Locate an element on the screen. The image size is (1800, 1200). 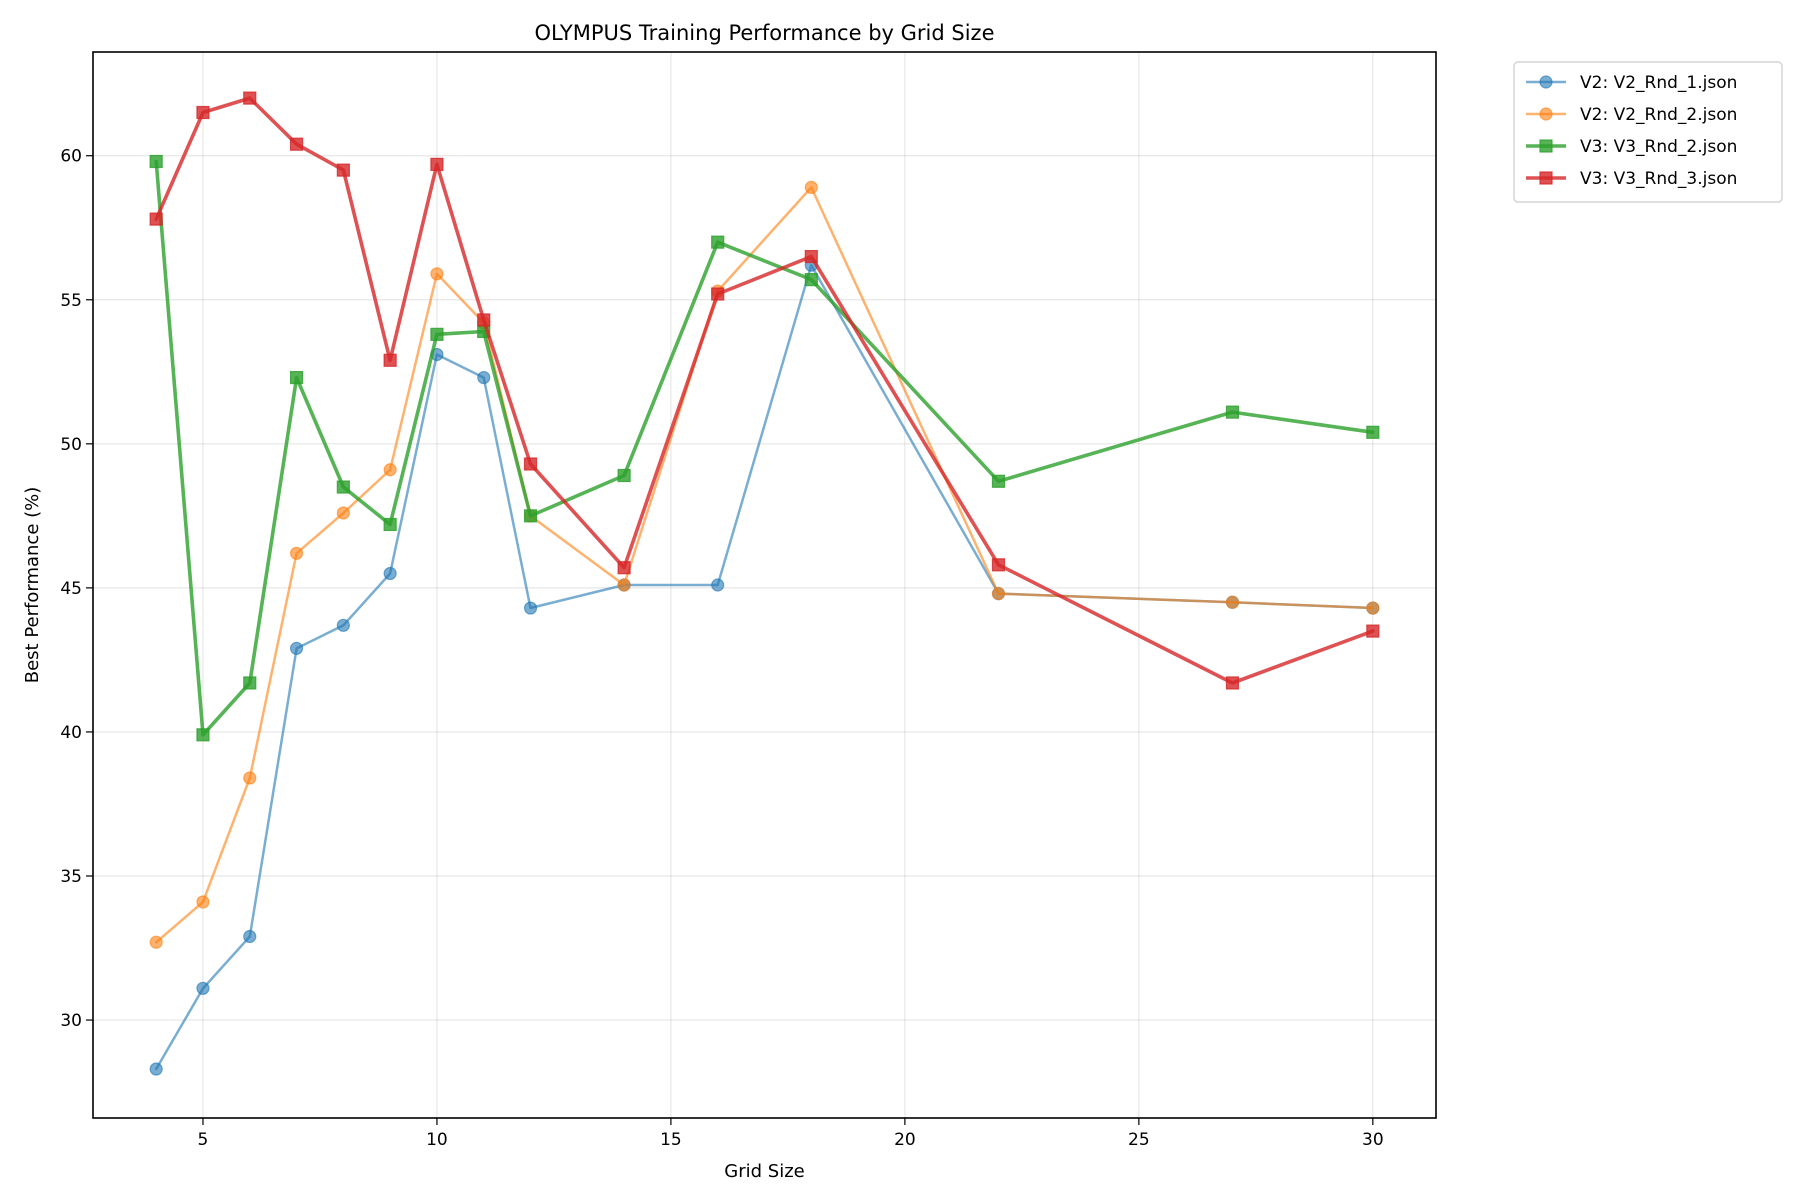
legend-item: V3: V3_Rnd_2.json is located at coordinates (1631, 147).